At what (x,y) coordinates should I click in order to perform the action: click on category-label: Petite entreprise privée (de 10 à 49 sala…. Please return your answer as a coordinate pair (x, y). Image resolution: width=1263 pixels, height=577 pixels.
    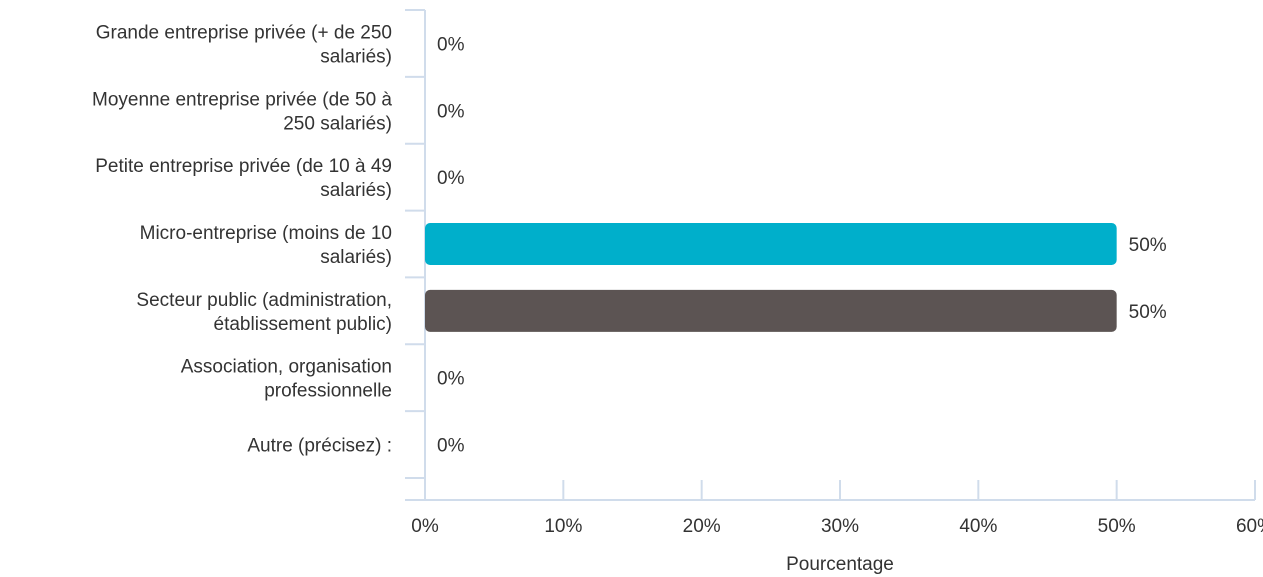
    Looking at the image, I should click on (243, 178).